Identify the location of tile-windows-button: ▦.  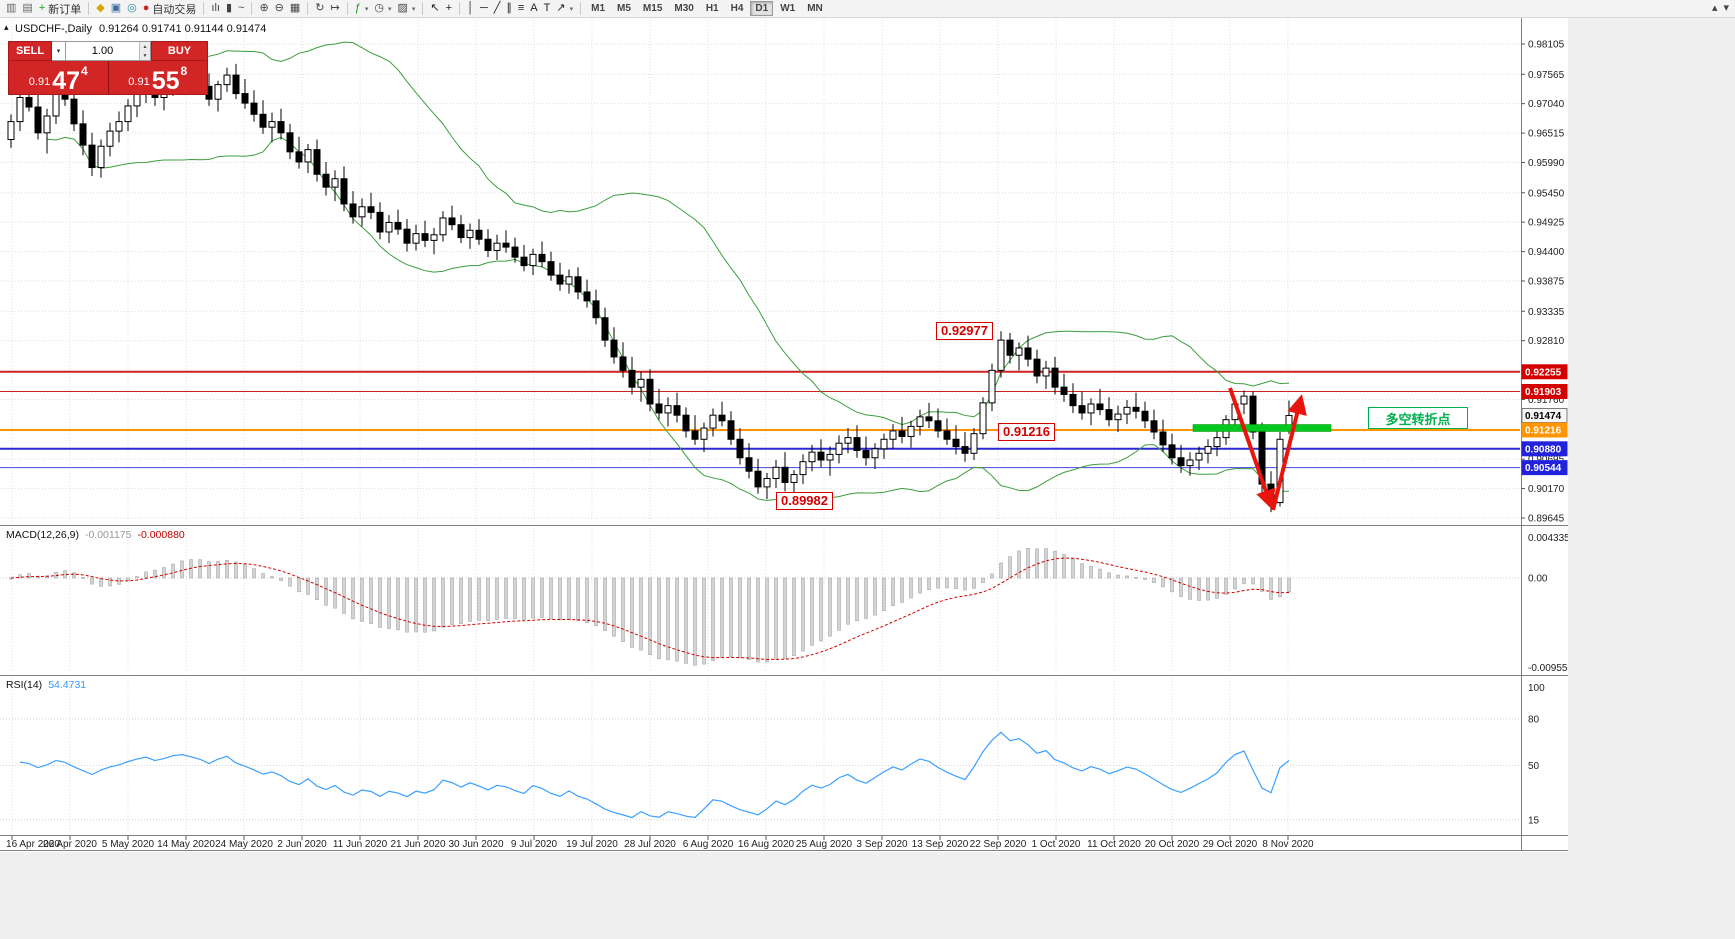
(295, 9).